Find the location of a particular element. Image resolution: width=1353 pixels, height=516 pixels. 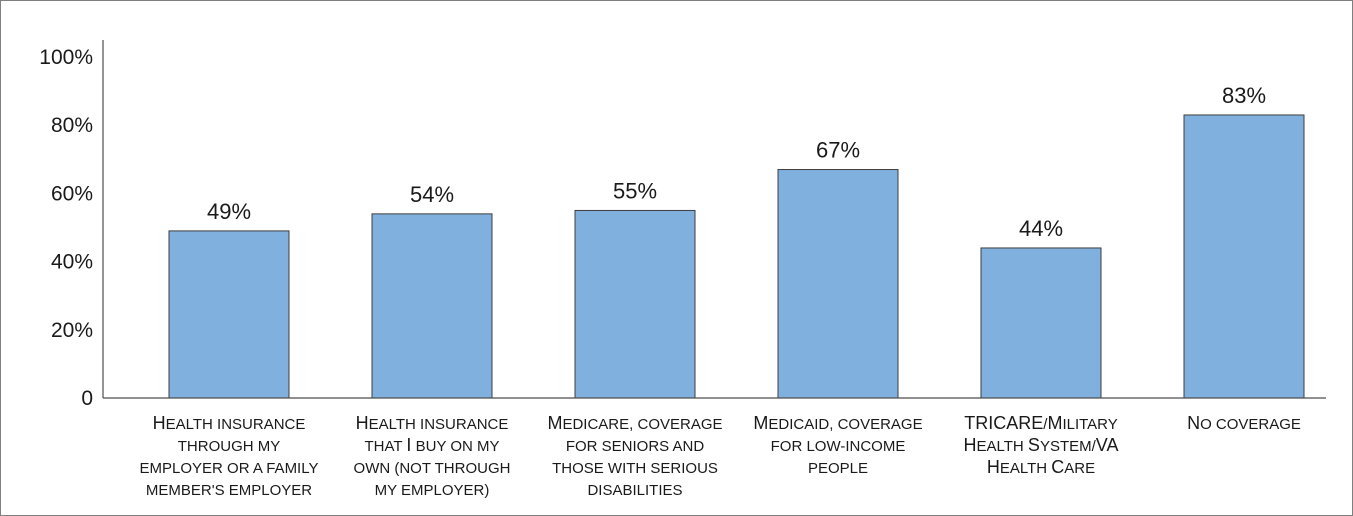

y-tick-label: 80% is located at coordinates (72, 125).